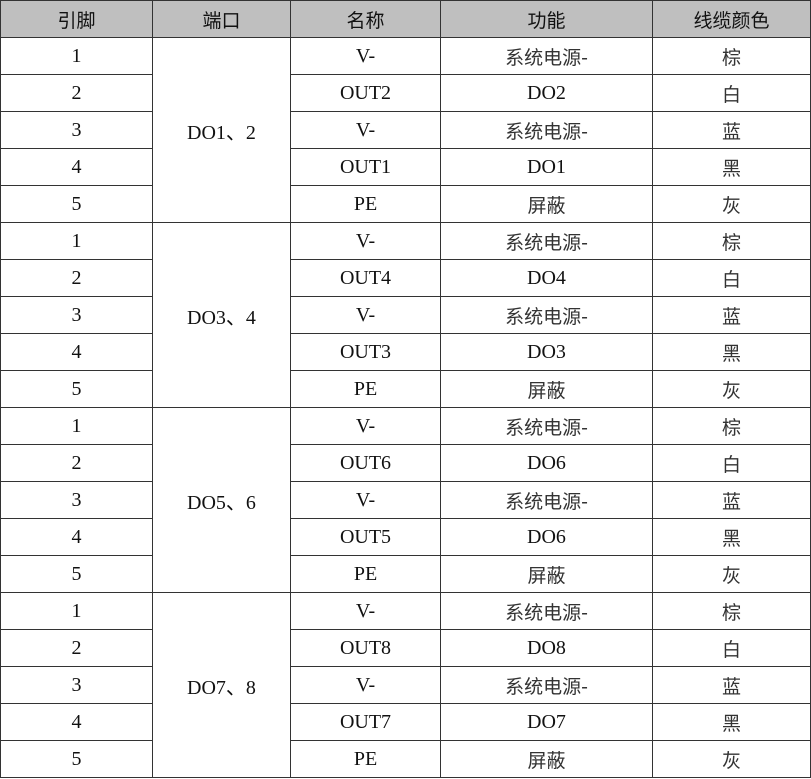 The height and width of the screenshot is (779, 811). Describe the element at coordinates (221, 130) in the screenshot. I see `port-cell: DO1、2` at that location.